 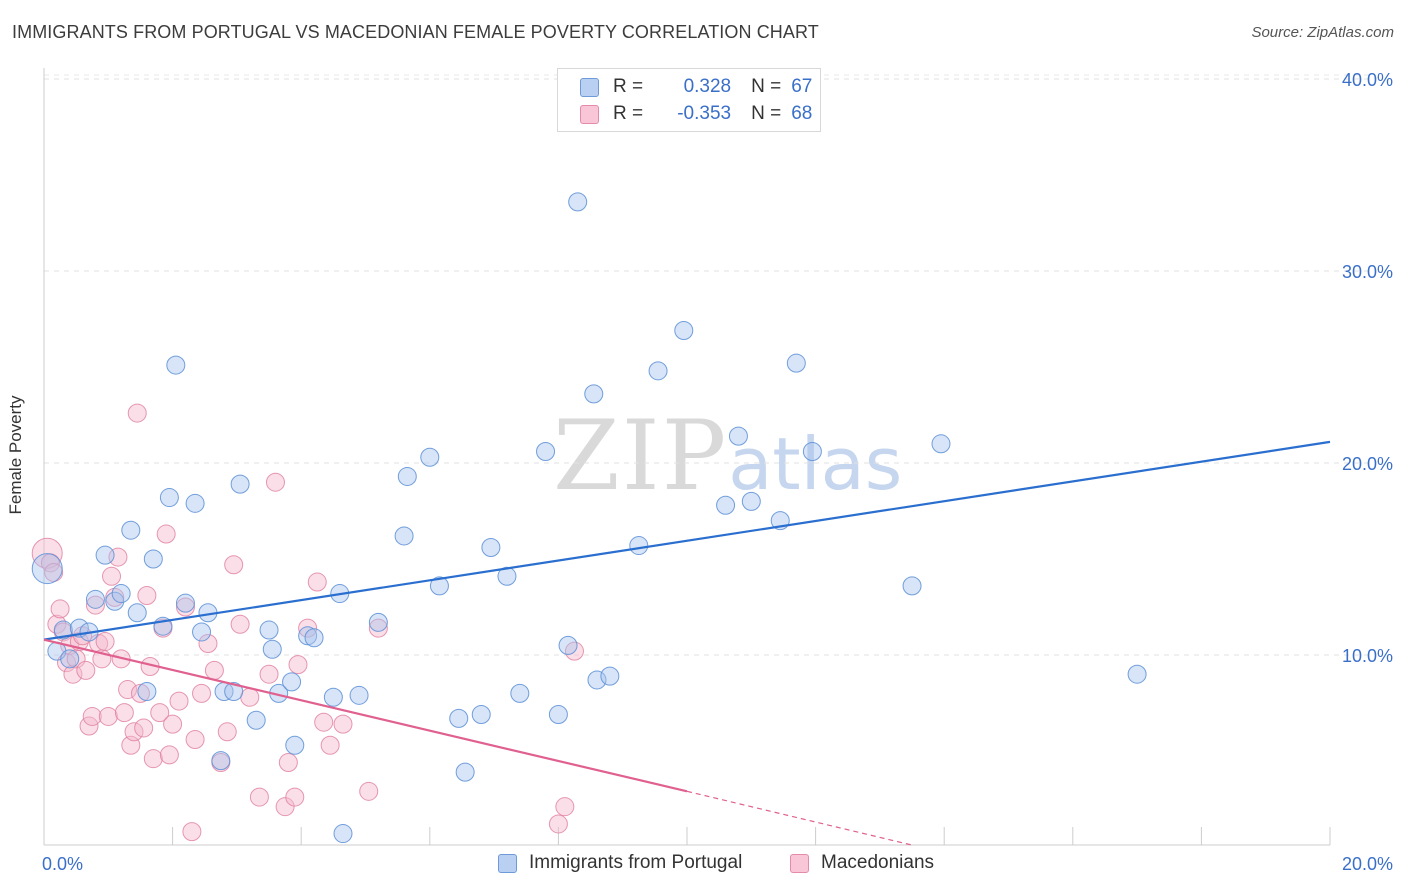 I want to click on trend-line-macedonians, so click(x=365, y=715).